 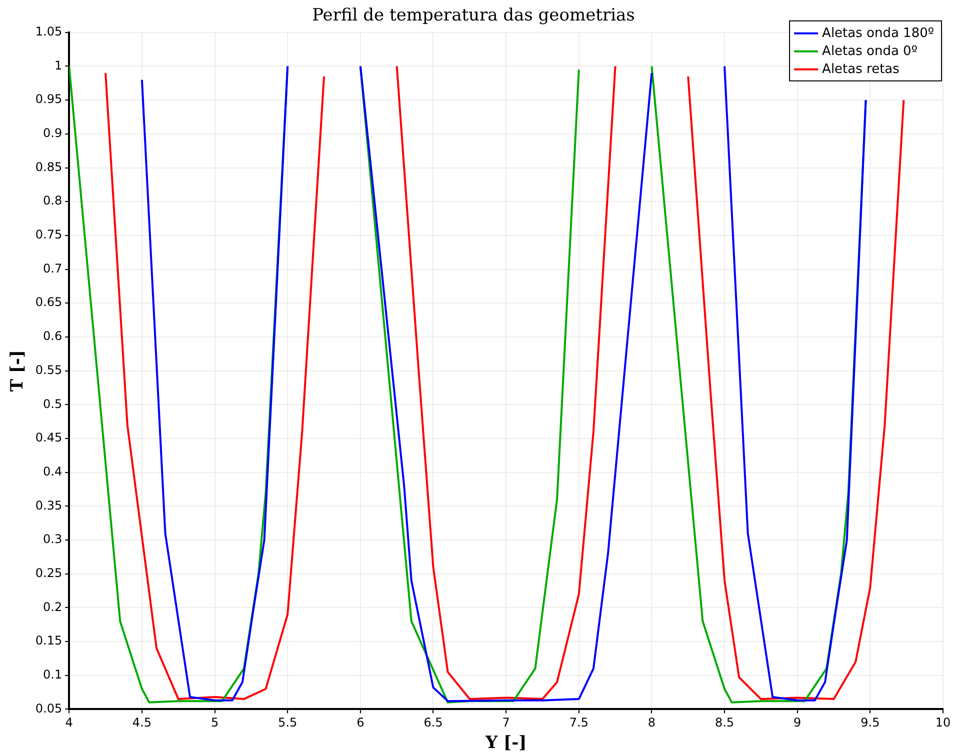 I want to click on y-tick-label: 0.15, so click(x=48, y=641).